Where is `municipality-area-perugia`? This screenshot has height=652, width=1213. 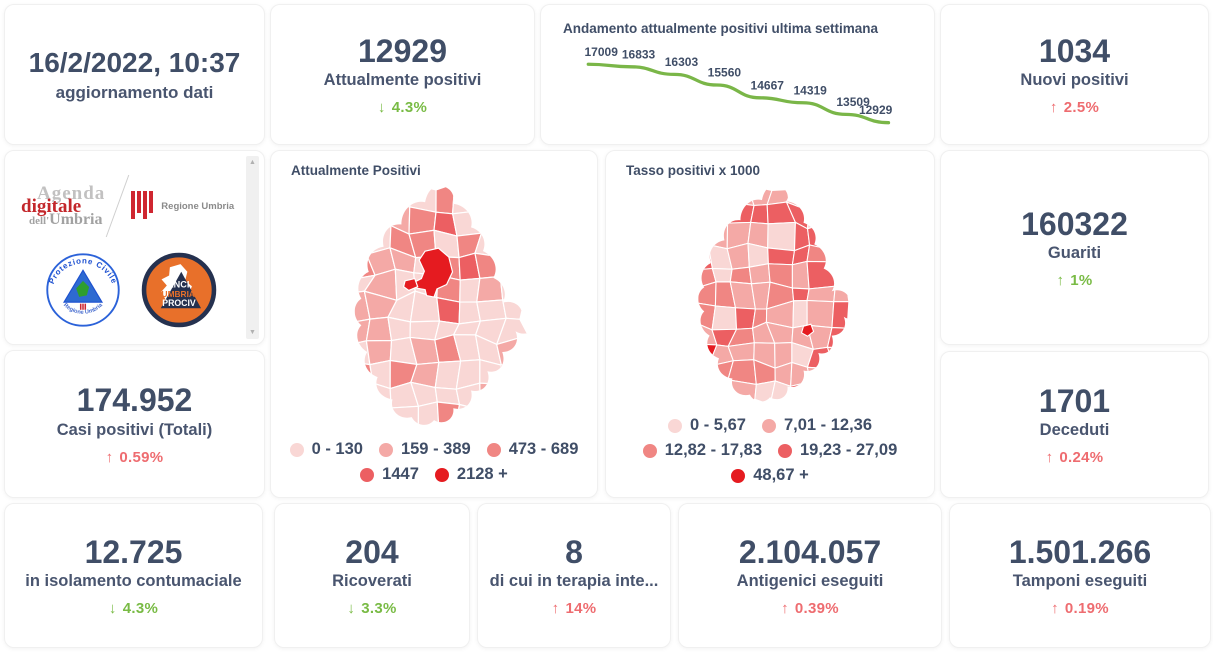
municipality-area-perugia is located at coordinates (433, 272).